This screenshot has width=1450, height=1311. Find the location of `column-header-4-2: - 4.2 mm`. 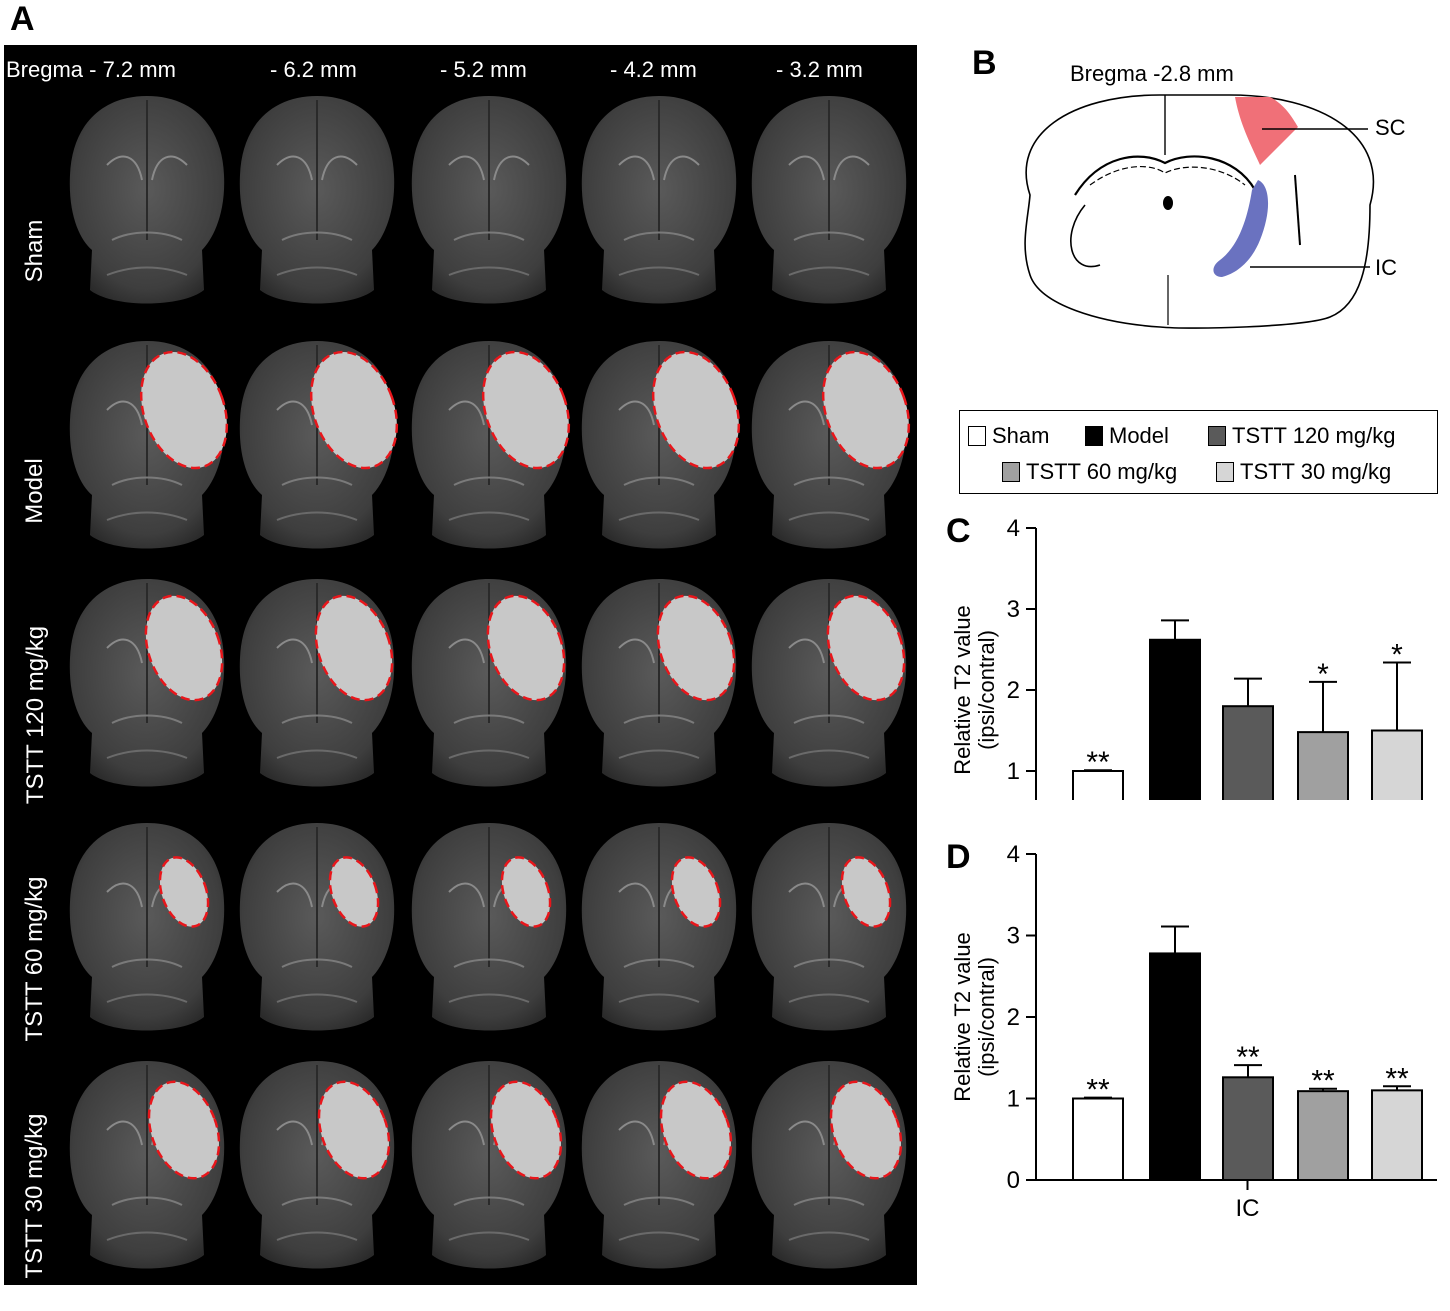

column-header-4-2: - 4.2 mm is located at coordinates (653, 69).